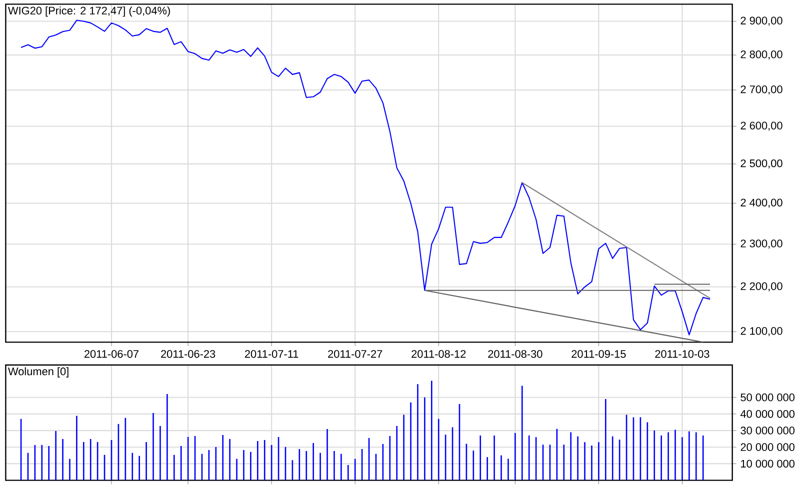 The height and width of the screenshot is (500, 800). What do you see at coordinates (761, 21) in the screenshot?
I see `y-tick-label: 2 900,00` at bounding box center [761, 21].